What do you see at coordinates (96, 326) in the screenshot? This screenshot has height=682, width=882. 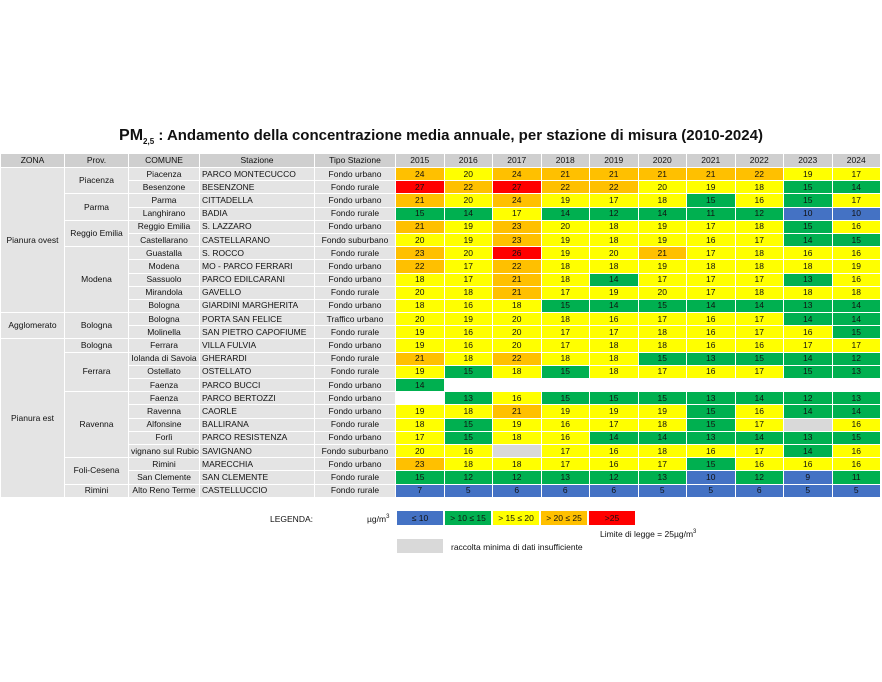 I see `province-cell: Bologna` at bounding box center [96, 326].